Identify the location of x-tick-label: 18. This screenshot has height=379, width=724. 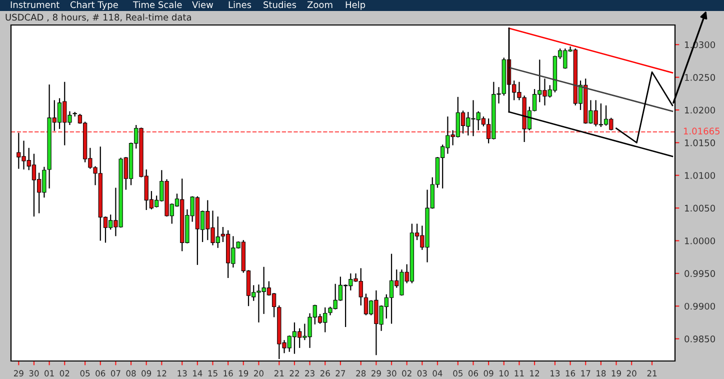
(601, 373).